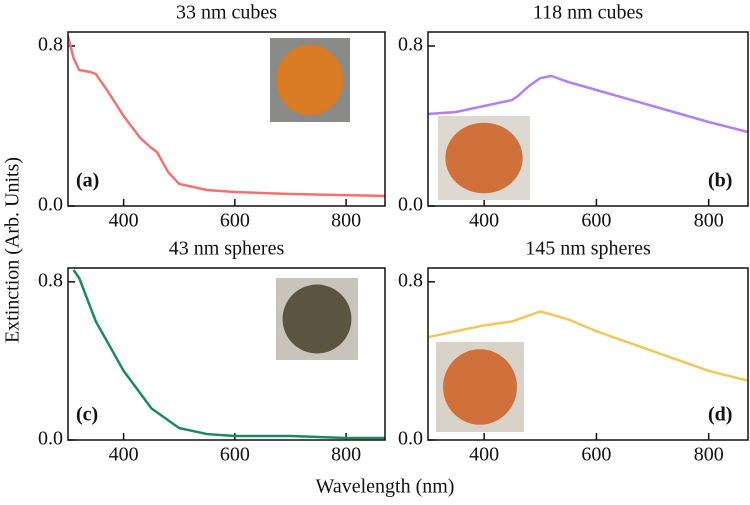 This screenshot has width=750, height=505. Describe the element at coordinates (385, 487) in the screenshot. I see `x-axis-label: Wavelength (nm)` at that location.